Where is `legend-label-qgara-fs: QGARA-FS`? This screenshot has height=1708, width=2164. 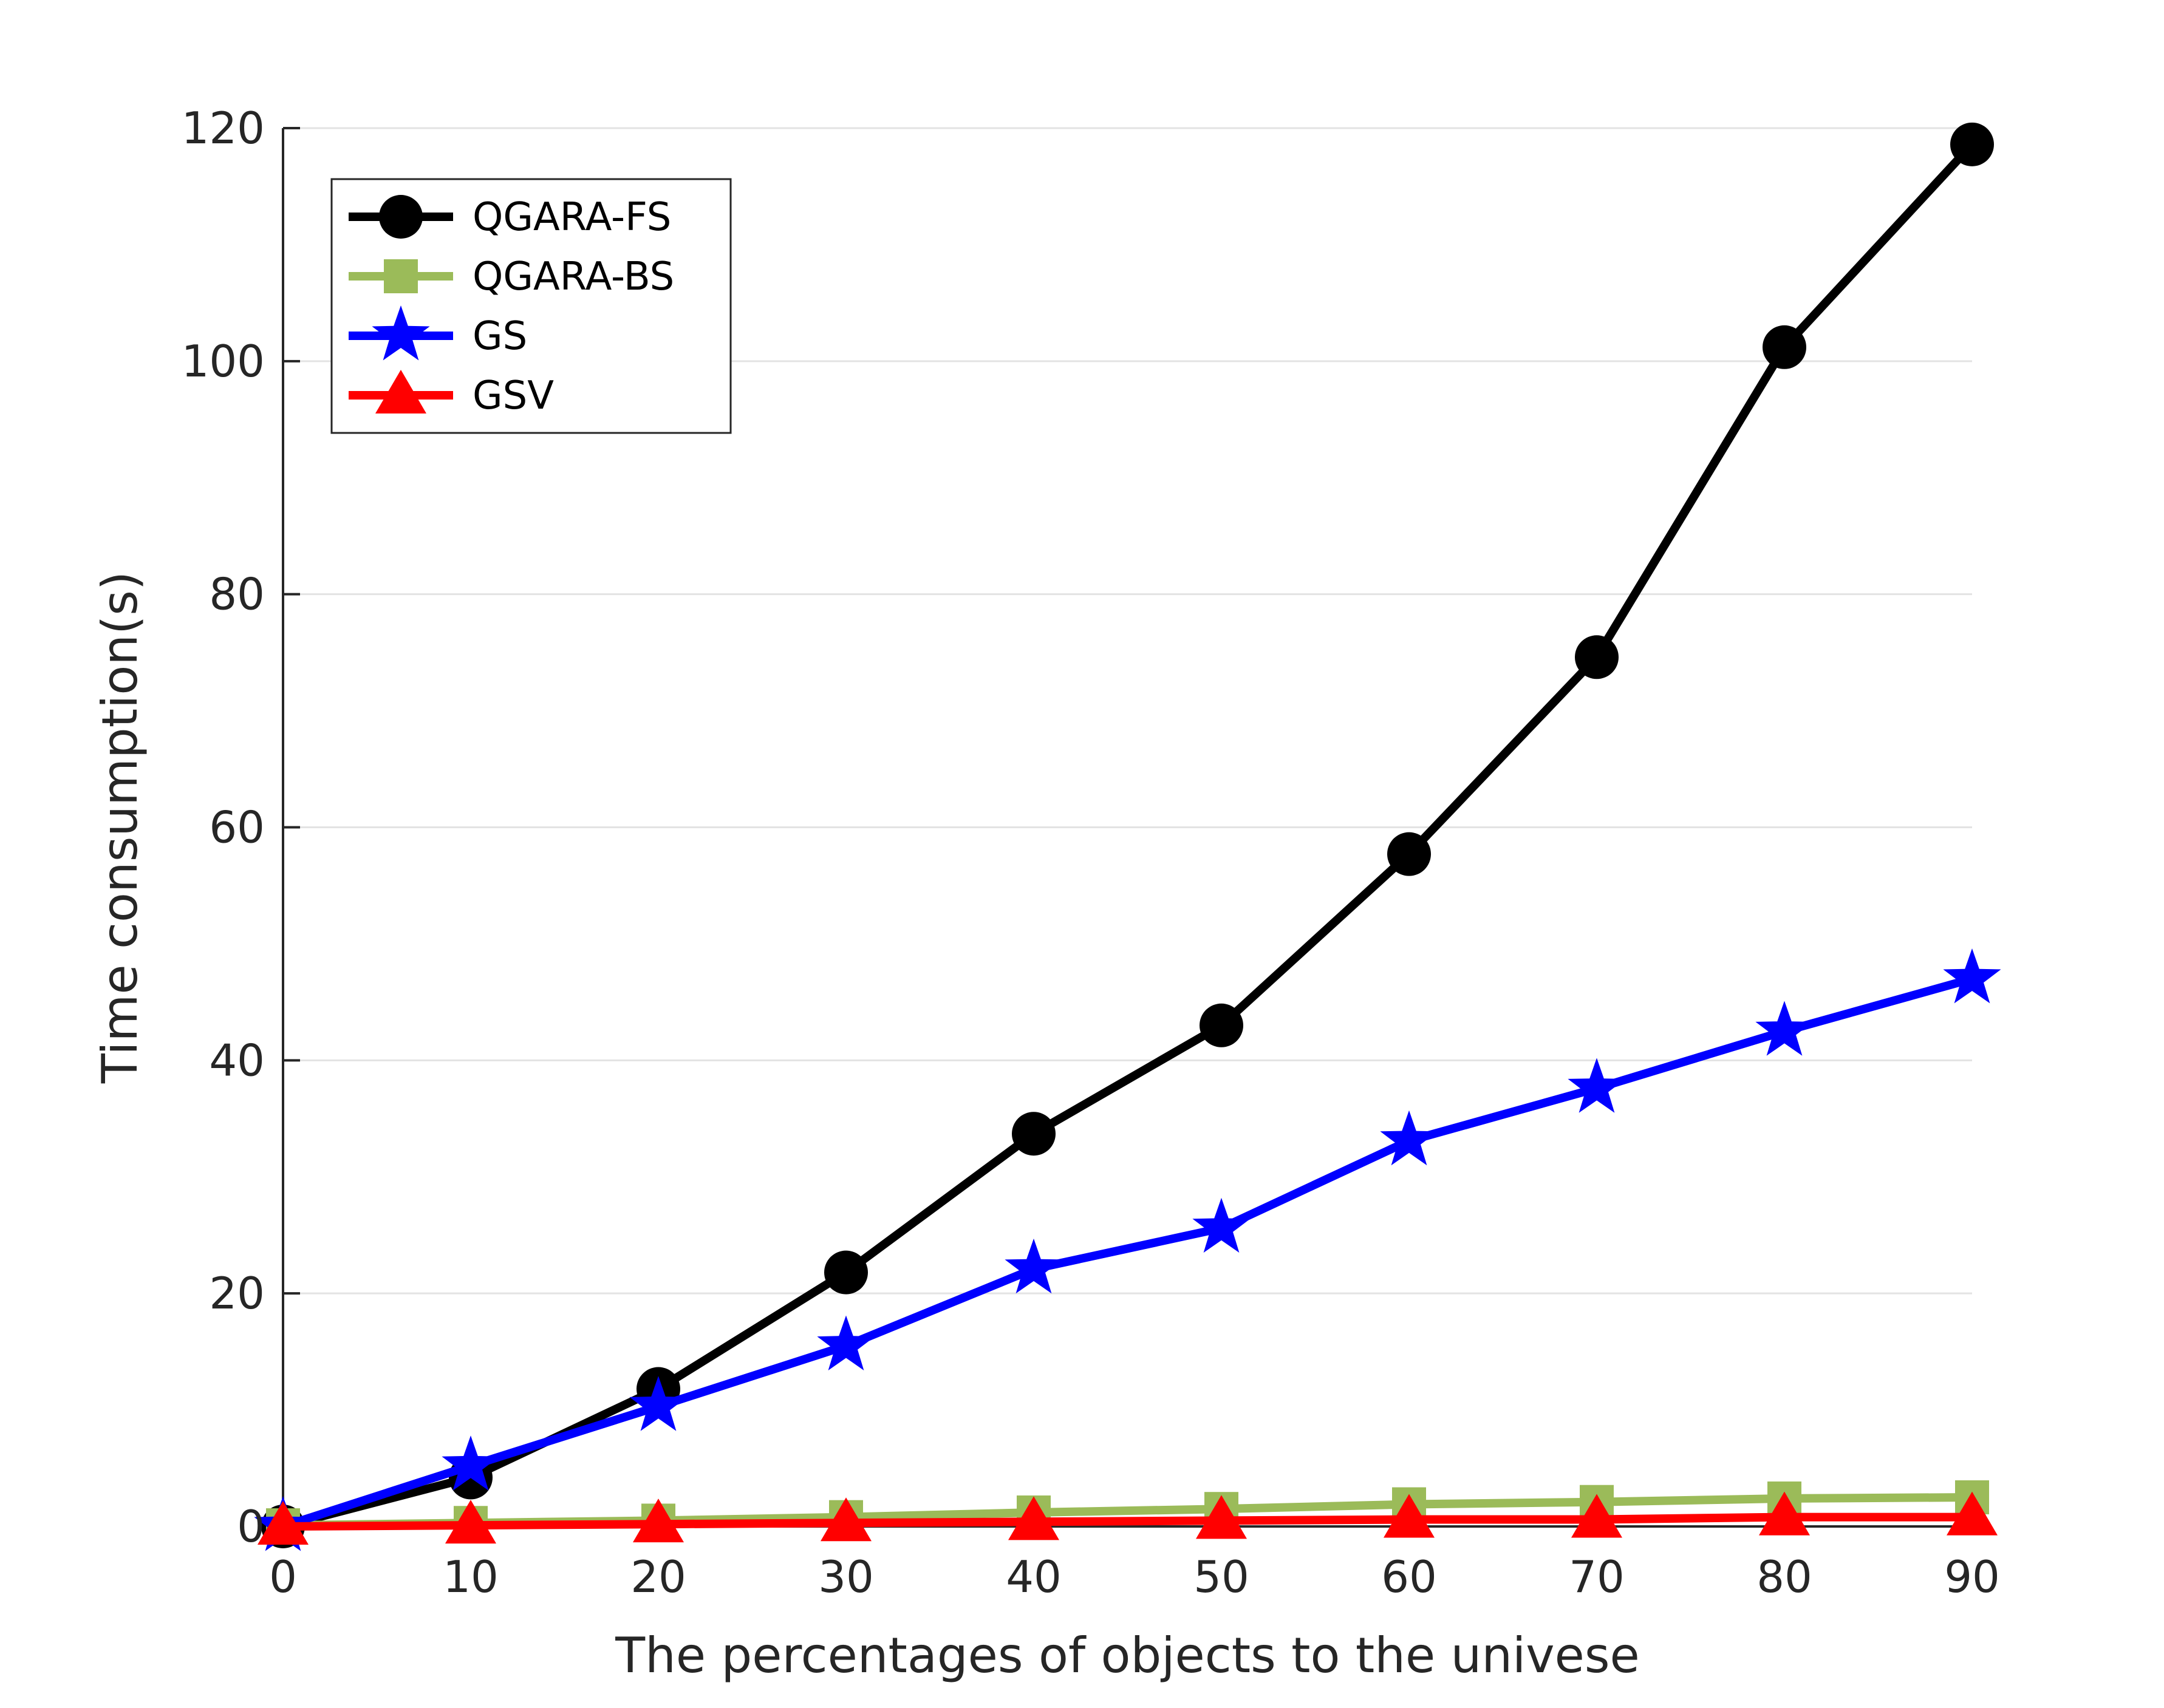
legend-label-qgara-fs: QGARA-FS is located at coordinates (572, 217).